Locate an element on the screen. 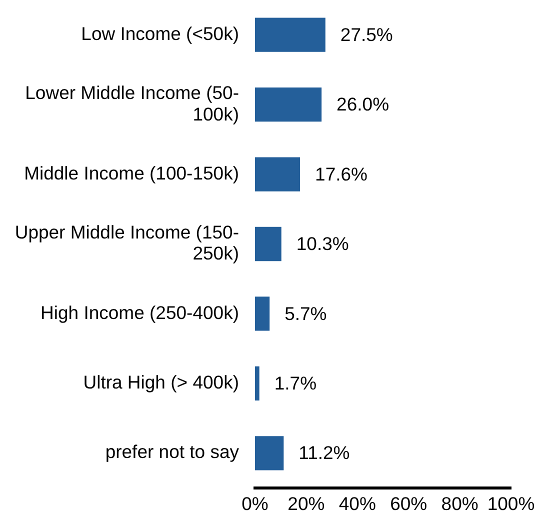 This screenshot has height=517, width=535. data-label: 27.5% is located at coordinates (366, 34).